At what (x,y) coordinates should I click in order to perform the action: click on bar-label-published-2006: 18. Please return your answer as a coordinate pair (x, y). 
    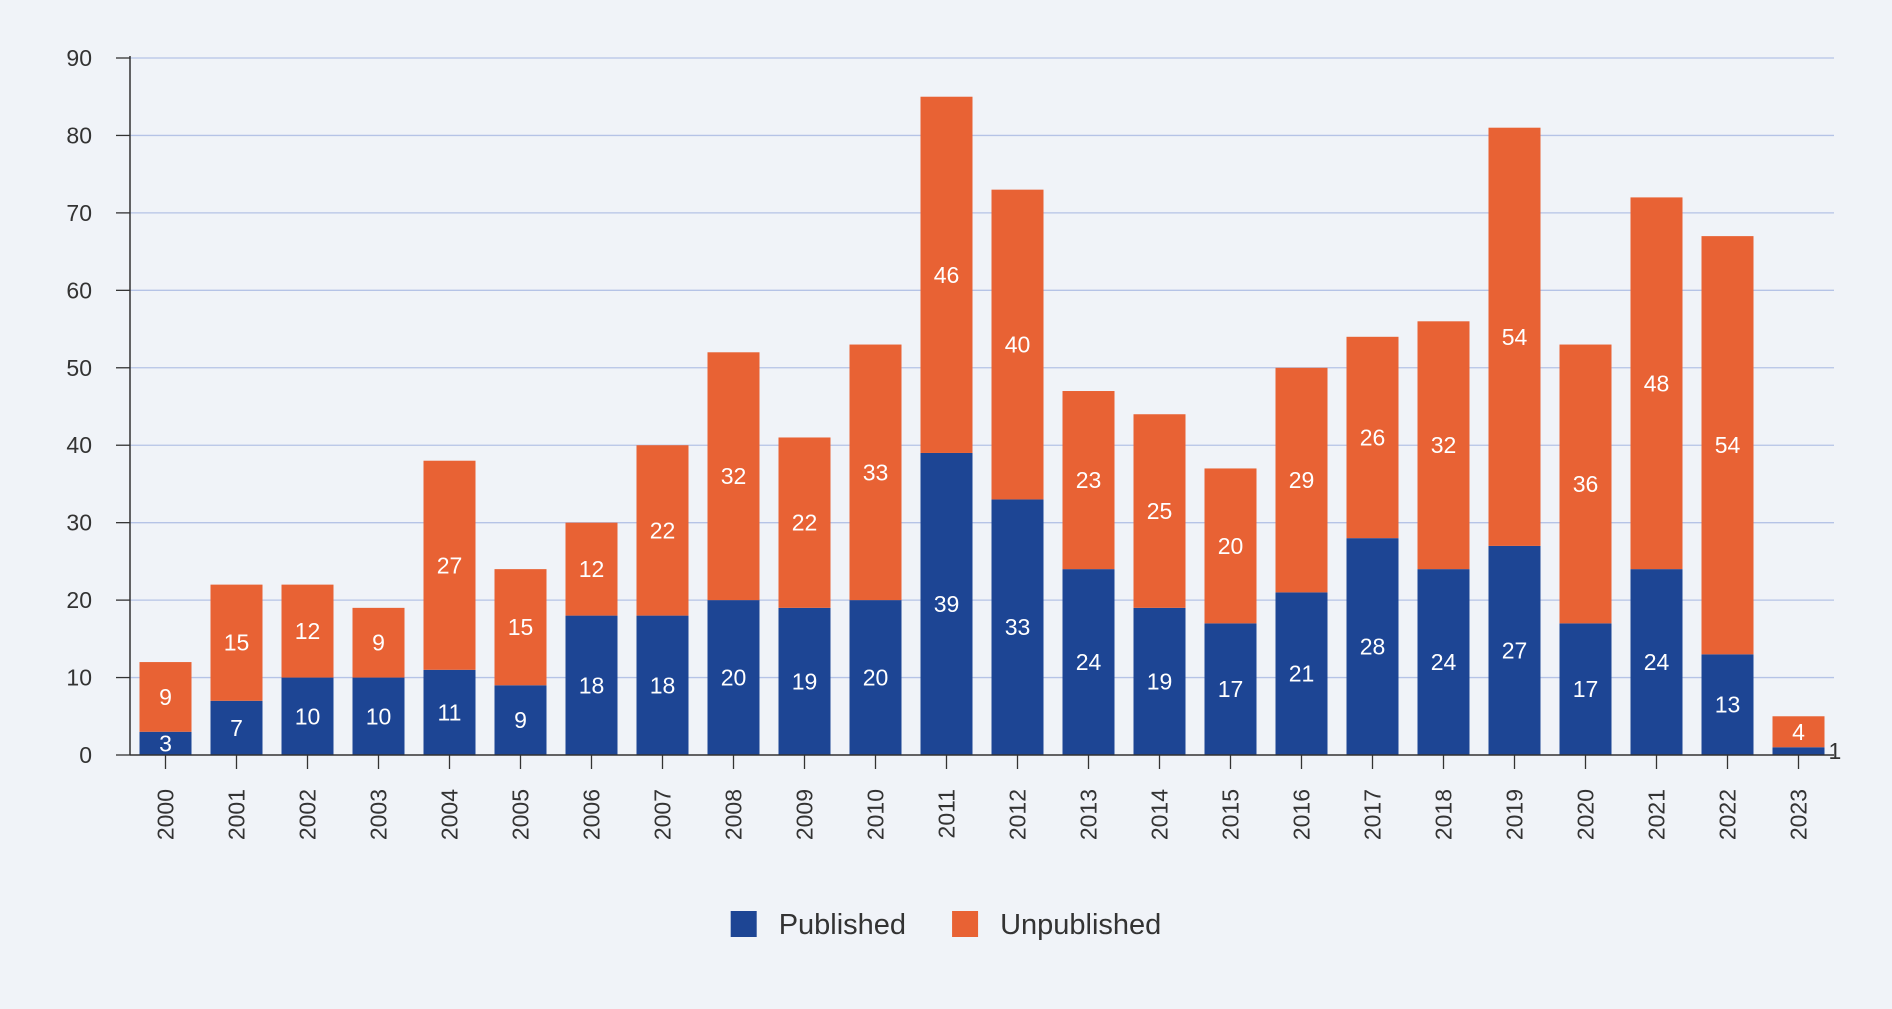
    Looking at the image, I should click on (592, 685).